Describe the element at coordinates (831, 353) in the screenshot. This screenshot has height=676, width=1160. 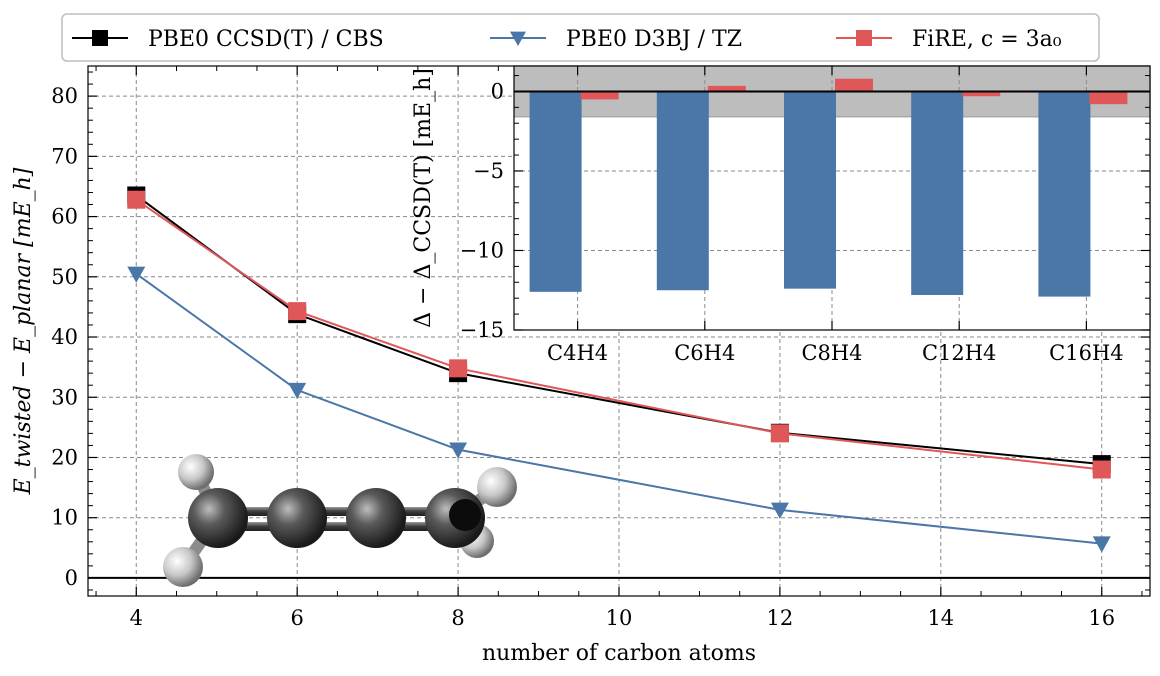
I see `inset-category-label: C8H4` at that location.